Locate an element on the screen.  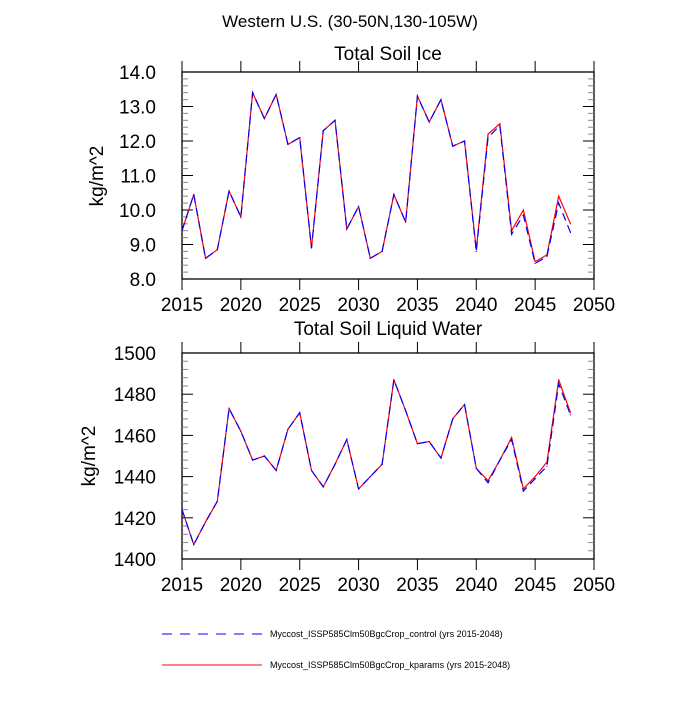
y-tick-label: 9.0 is located at coordinates (143, 246).